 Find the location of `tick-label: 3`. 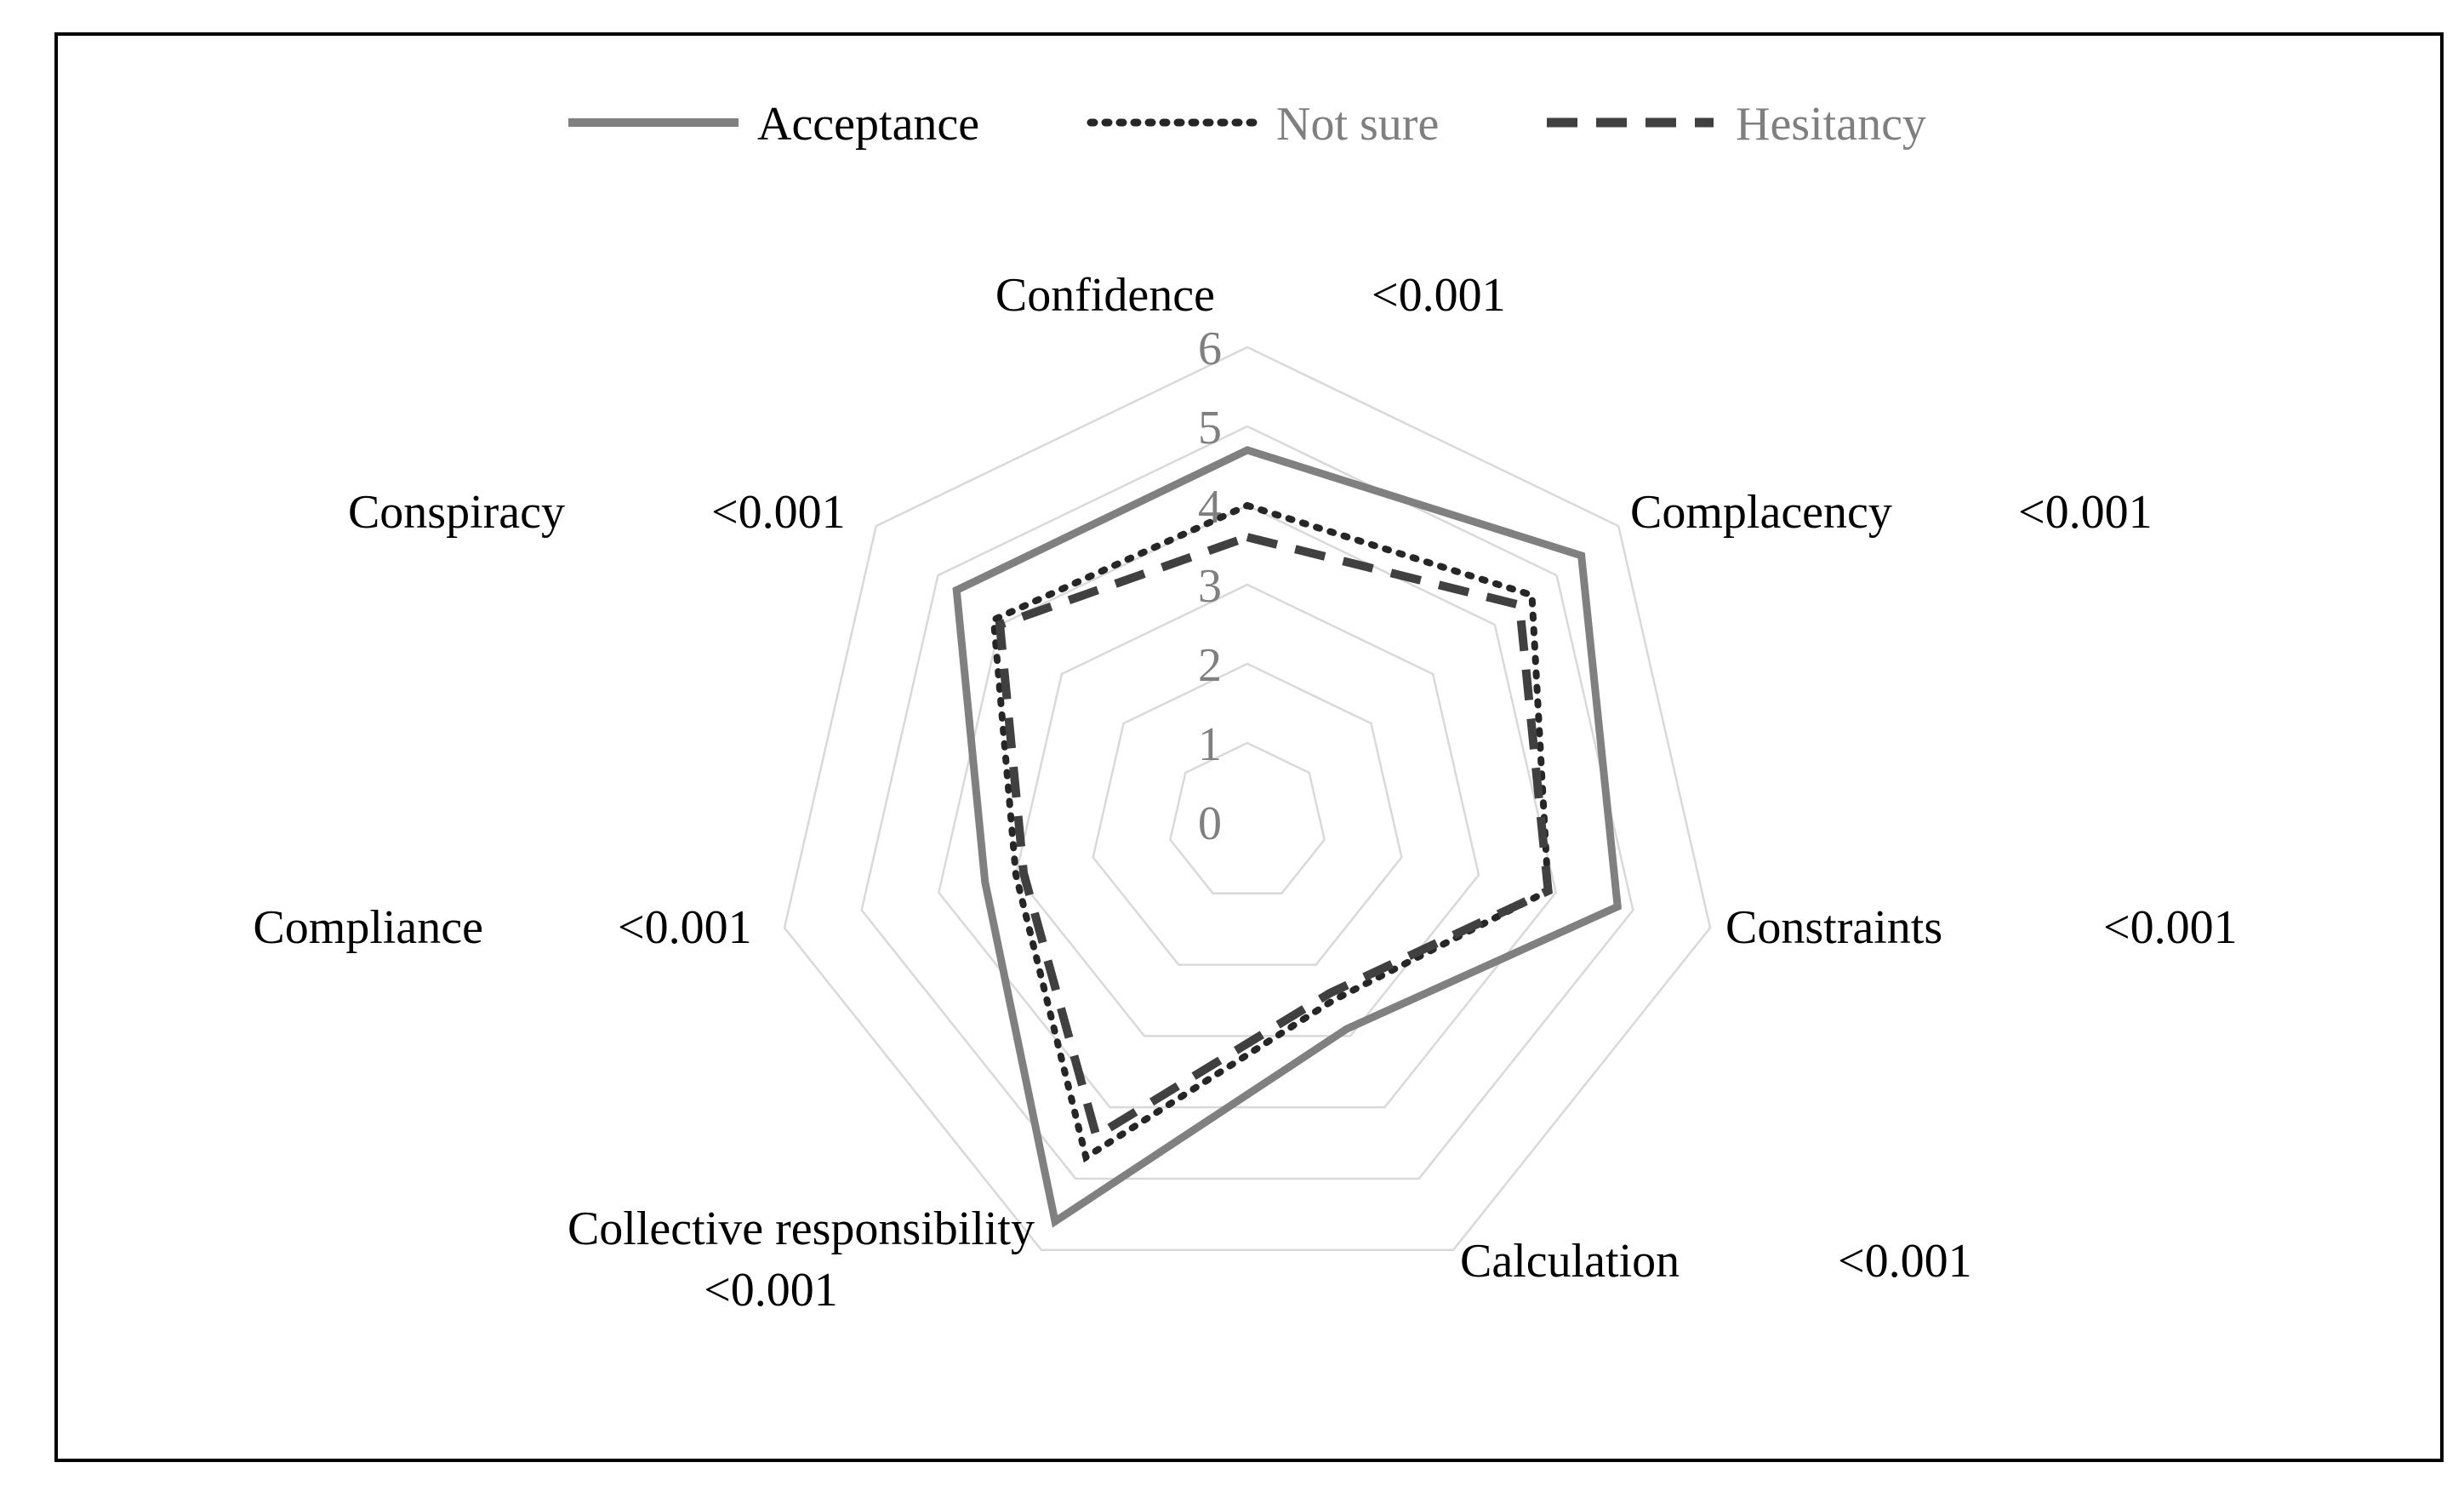

tick-label: 3 is located at coordinates (1210, 586).